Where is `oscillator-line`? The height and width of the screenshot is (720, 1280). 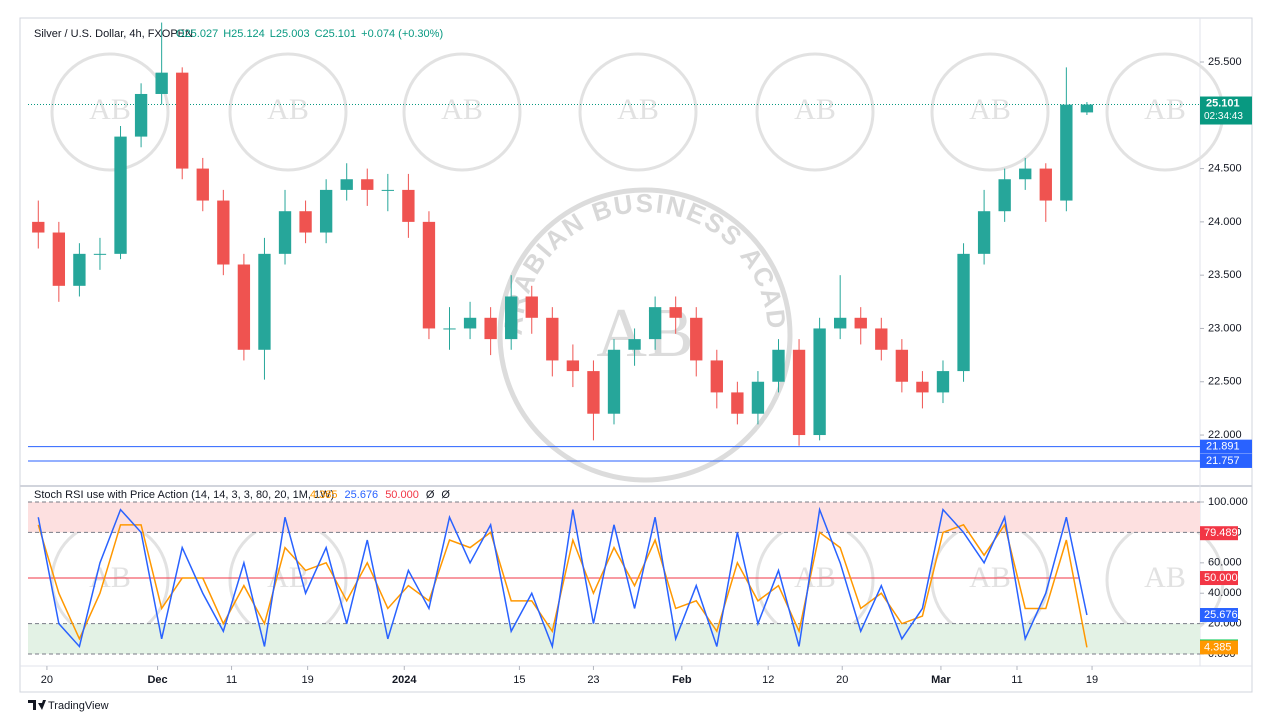 oscillator-line is located at coordinates (562, 585).